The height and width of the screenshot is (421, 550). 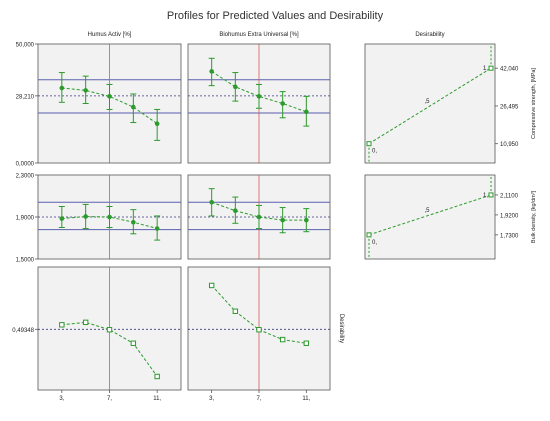 What do you see at coordinates (509, 70) in the screenshot?
I see `y-tick-label-7-0: 42,040` at bounding box center [509, 70].